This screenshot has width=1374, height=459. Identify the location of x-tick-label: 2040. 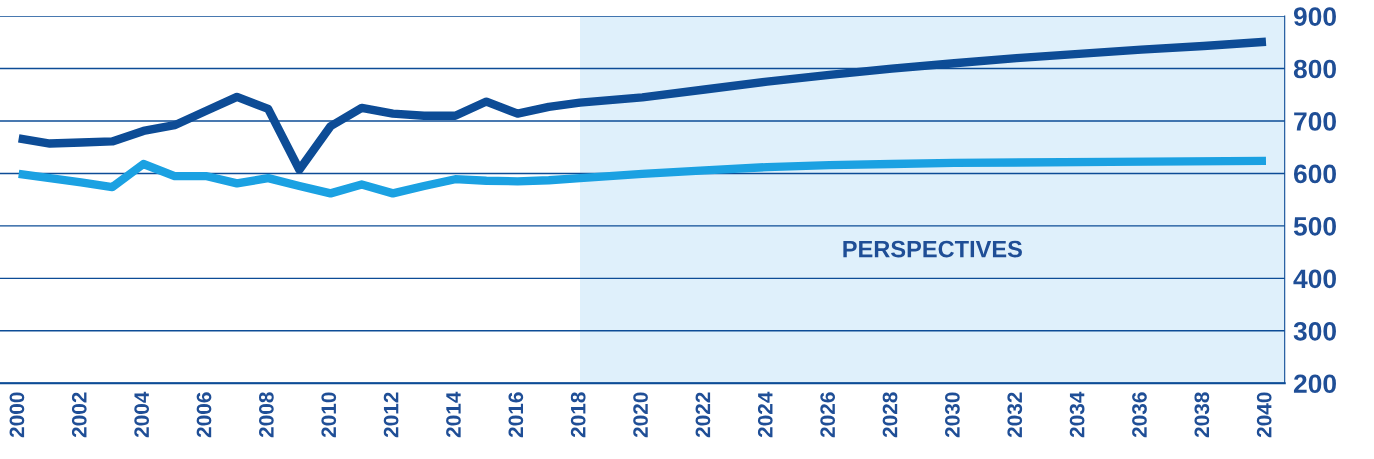
(1264, 415).